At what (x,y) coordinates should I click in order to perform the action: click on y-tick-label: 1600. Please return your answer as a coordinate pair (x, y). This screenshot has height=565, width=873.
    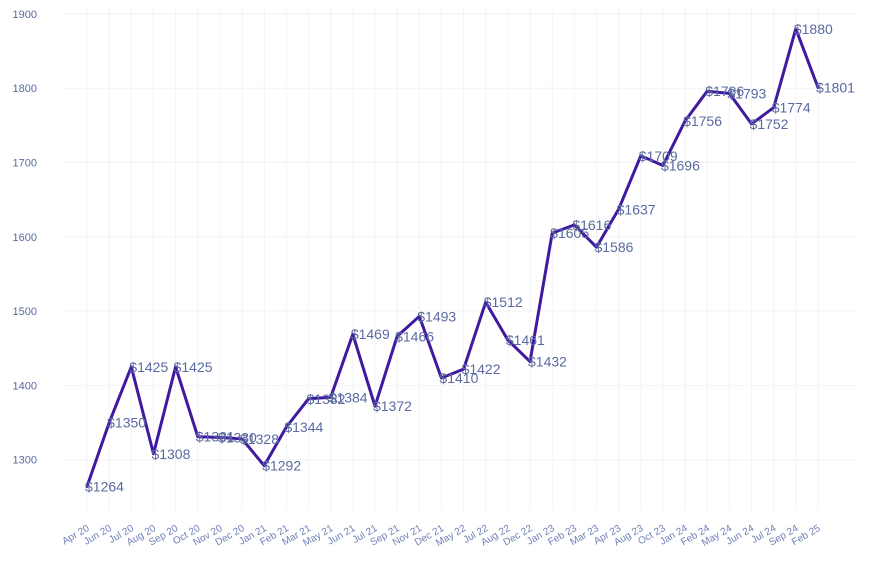
    Looking at the image, I should click on (25, 238).